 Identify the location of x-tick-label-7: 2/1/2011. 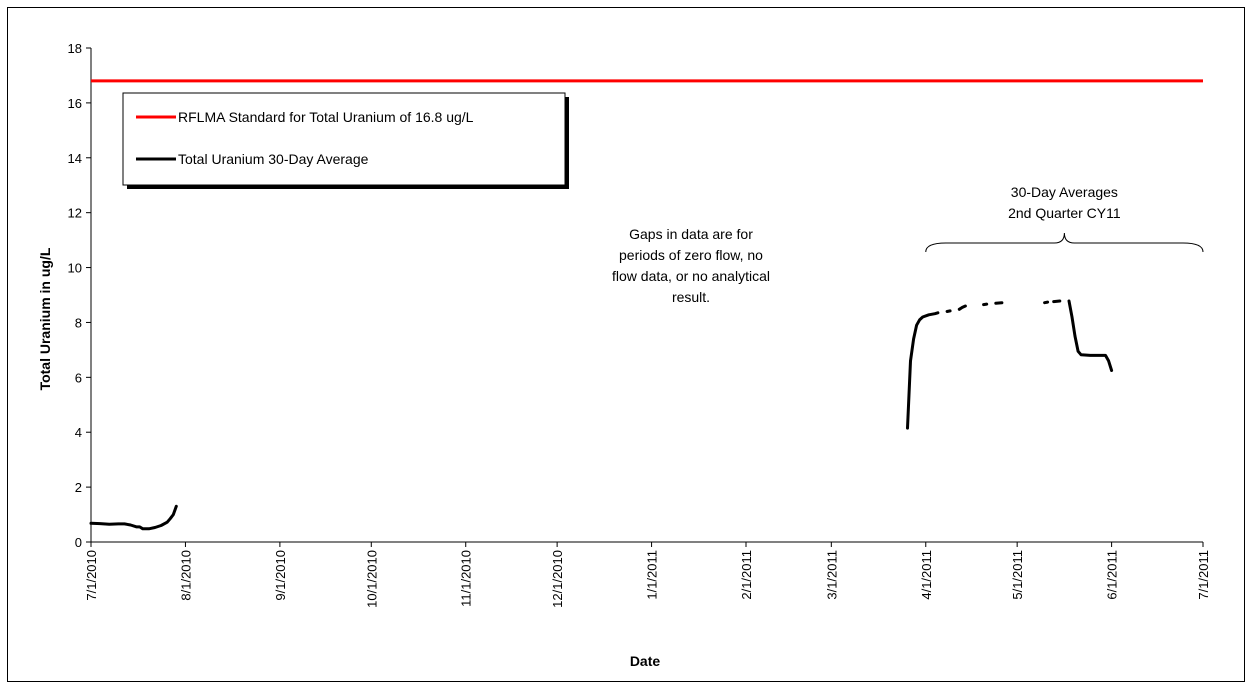
(746, 575).